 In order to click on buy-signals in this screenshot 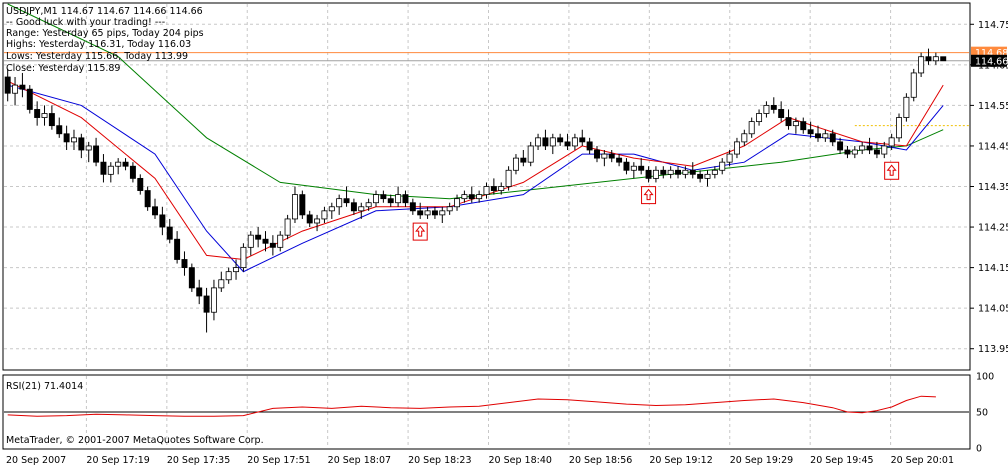, I will do `click(656, 201)`.